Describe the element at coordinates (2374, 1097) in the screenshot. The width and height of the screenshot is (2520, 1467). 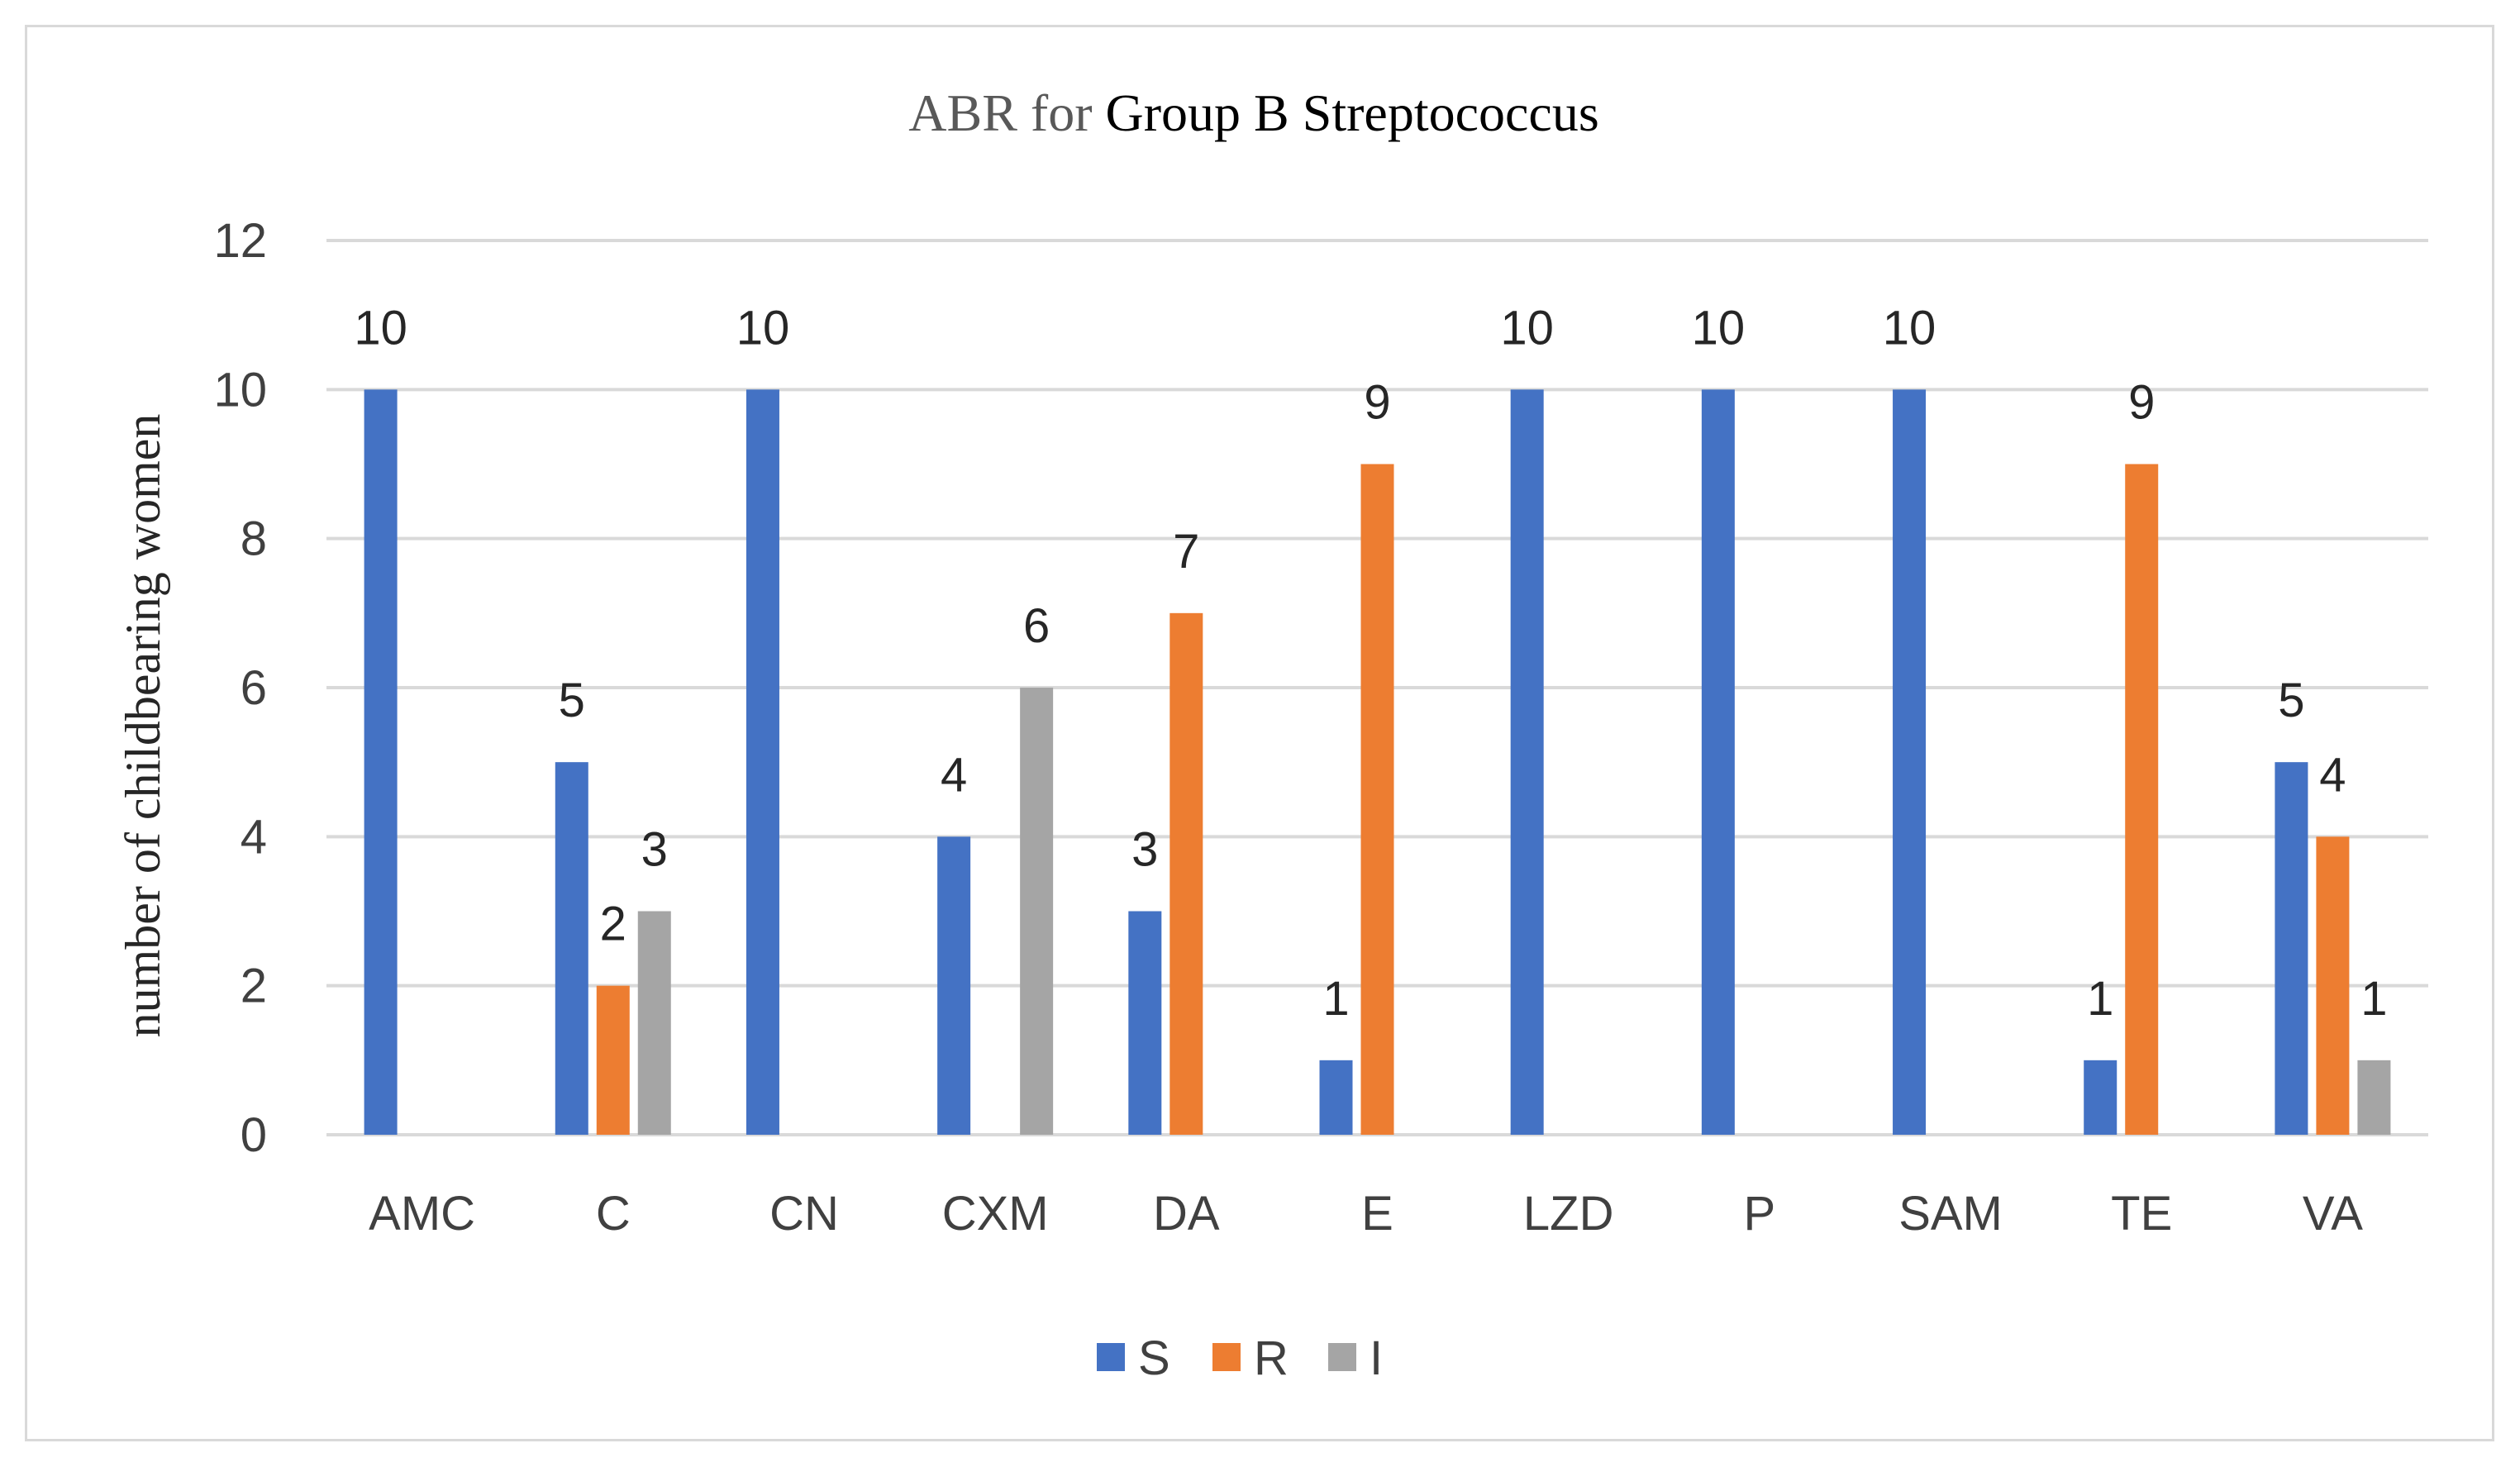
I see `bar-I-VA` at that location.